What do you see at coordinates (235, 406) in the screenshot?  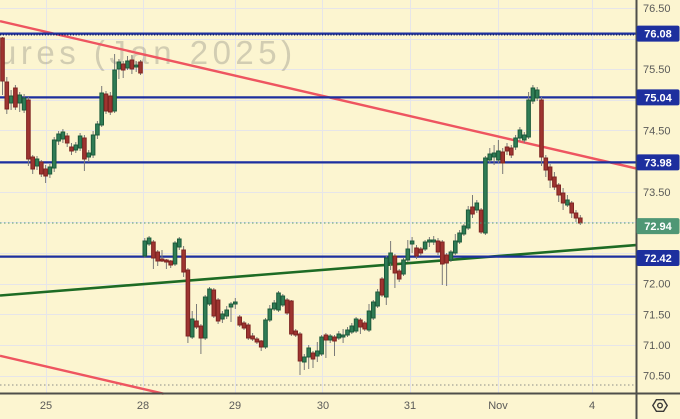 I see `svg-text: 29` at bounding box center [235, 406].